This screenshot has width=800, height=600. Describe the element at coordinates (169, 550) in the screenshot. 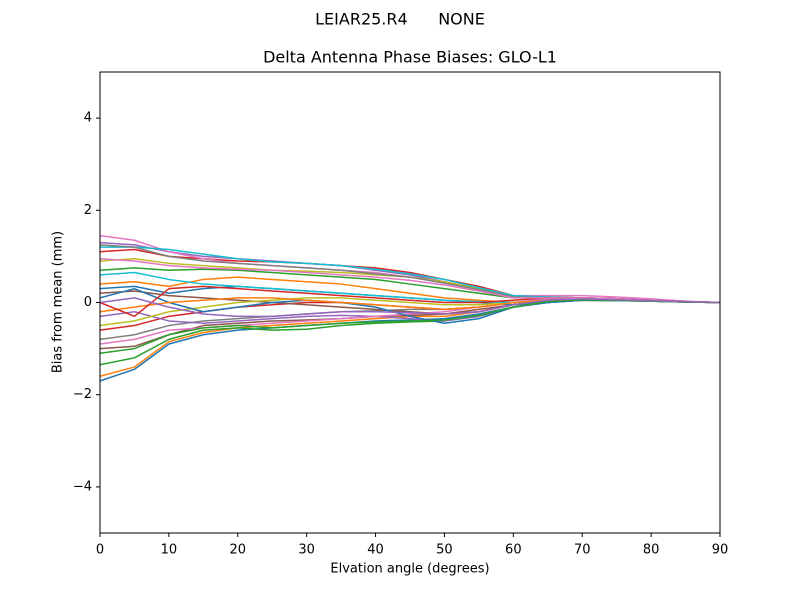

I see `x-tick-label: 10` at that location.